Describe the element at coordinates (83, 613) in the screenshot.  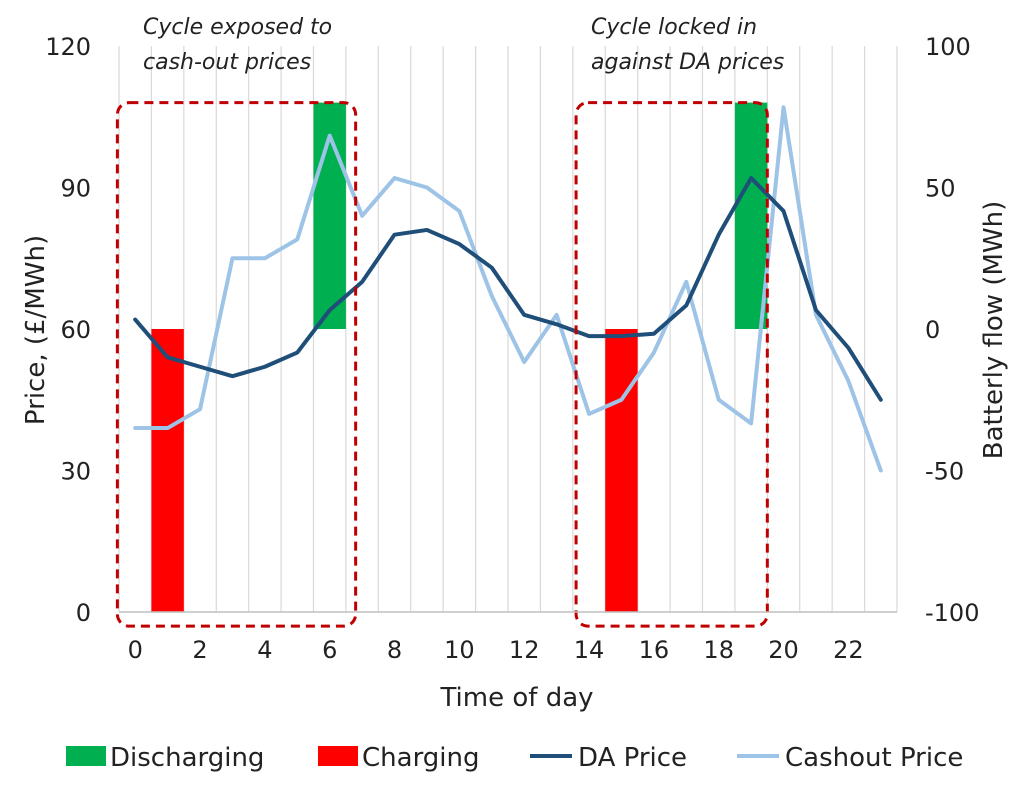
I see `left-tick-label: 0` at that location.